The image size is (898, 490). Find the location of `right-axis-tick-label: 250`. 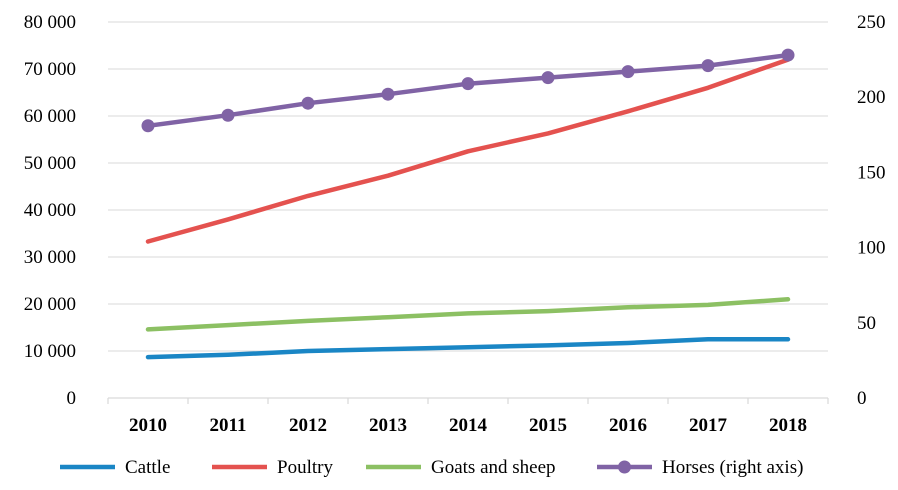

right-axis-tick-label: 250 is located at coordinates (871, 22).